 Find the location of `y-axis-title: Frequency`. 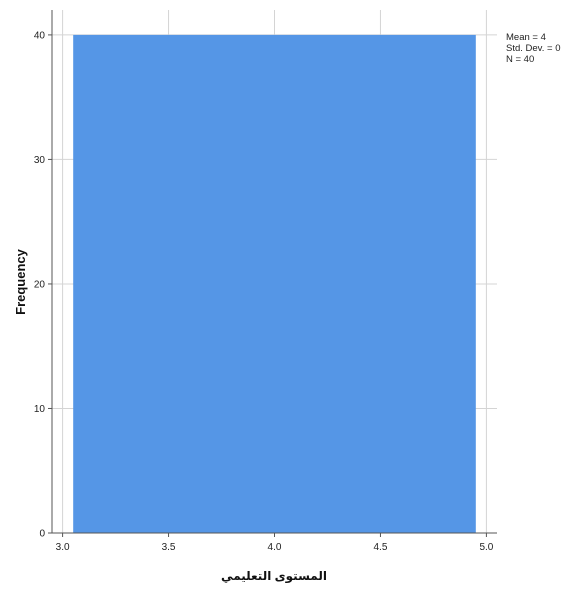

y-axis-title: Frequency is located at coordinates (20, 281).